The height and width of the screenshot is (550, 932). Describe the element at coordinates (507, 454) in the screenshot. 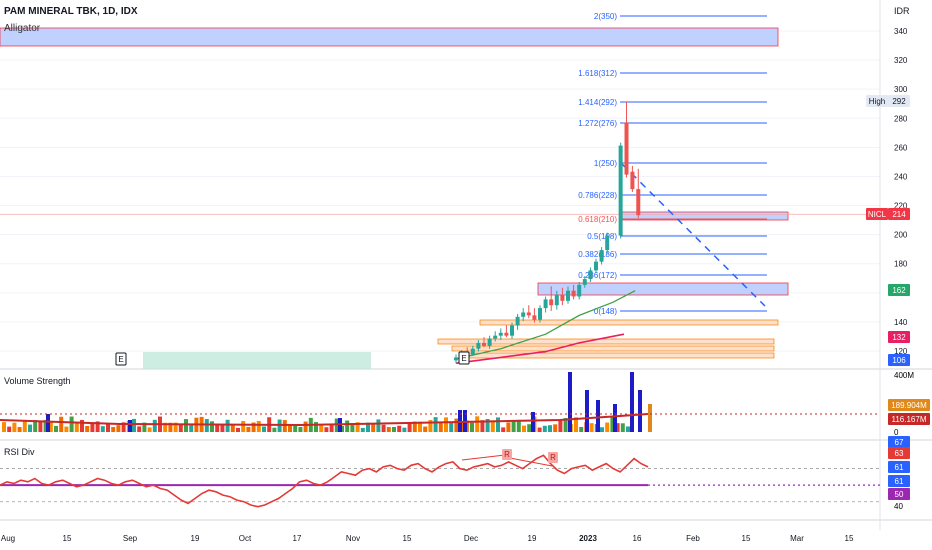

I see `rsi-divergence-label: R` at that location.